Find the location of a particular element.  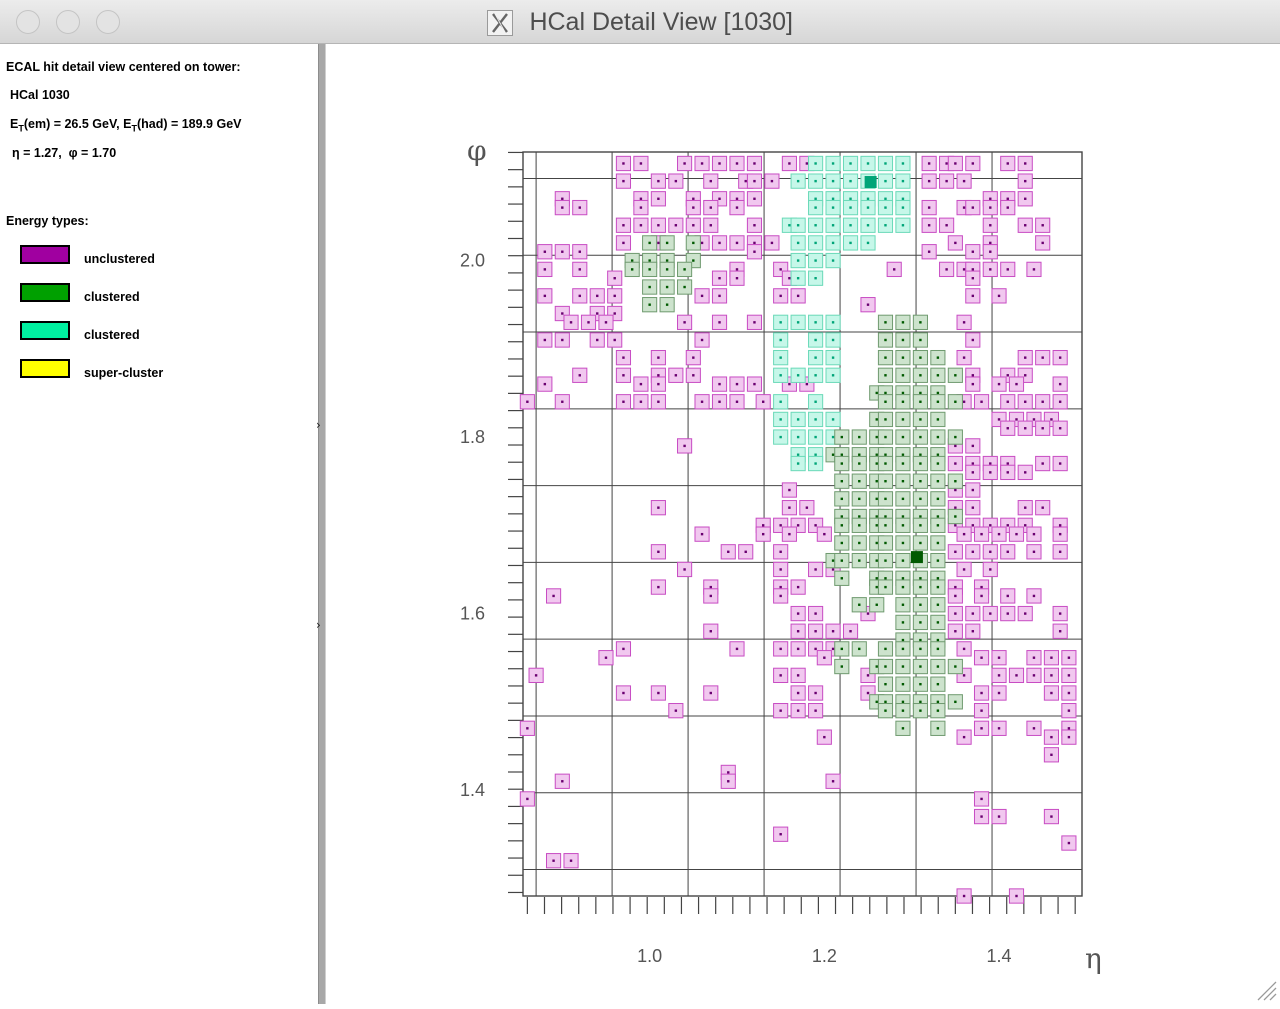

legend-label-clustered-teal: clustered is located at coordinates (112, 335).